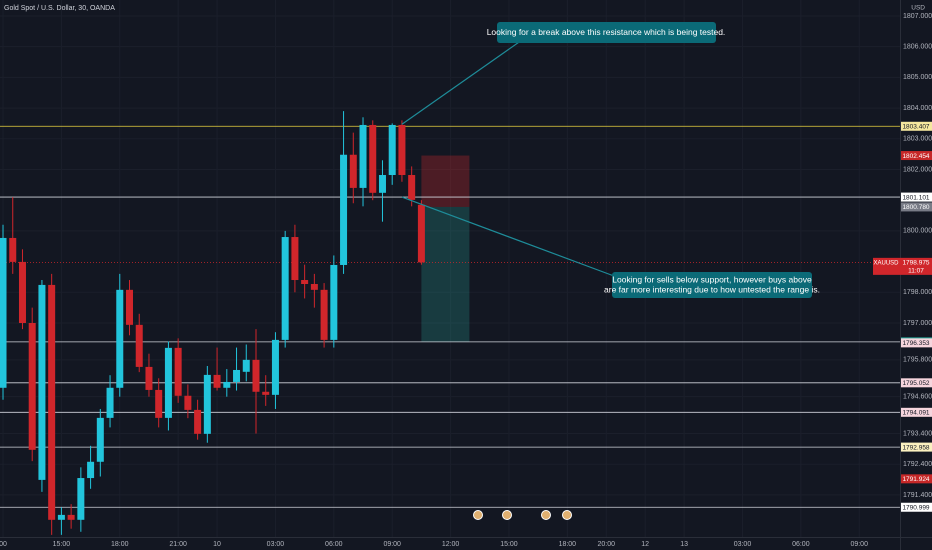 The image size is (932, 550). I want to click on target-zone, so click(445, 274).